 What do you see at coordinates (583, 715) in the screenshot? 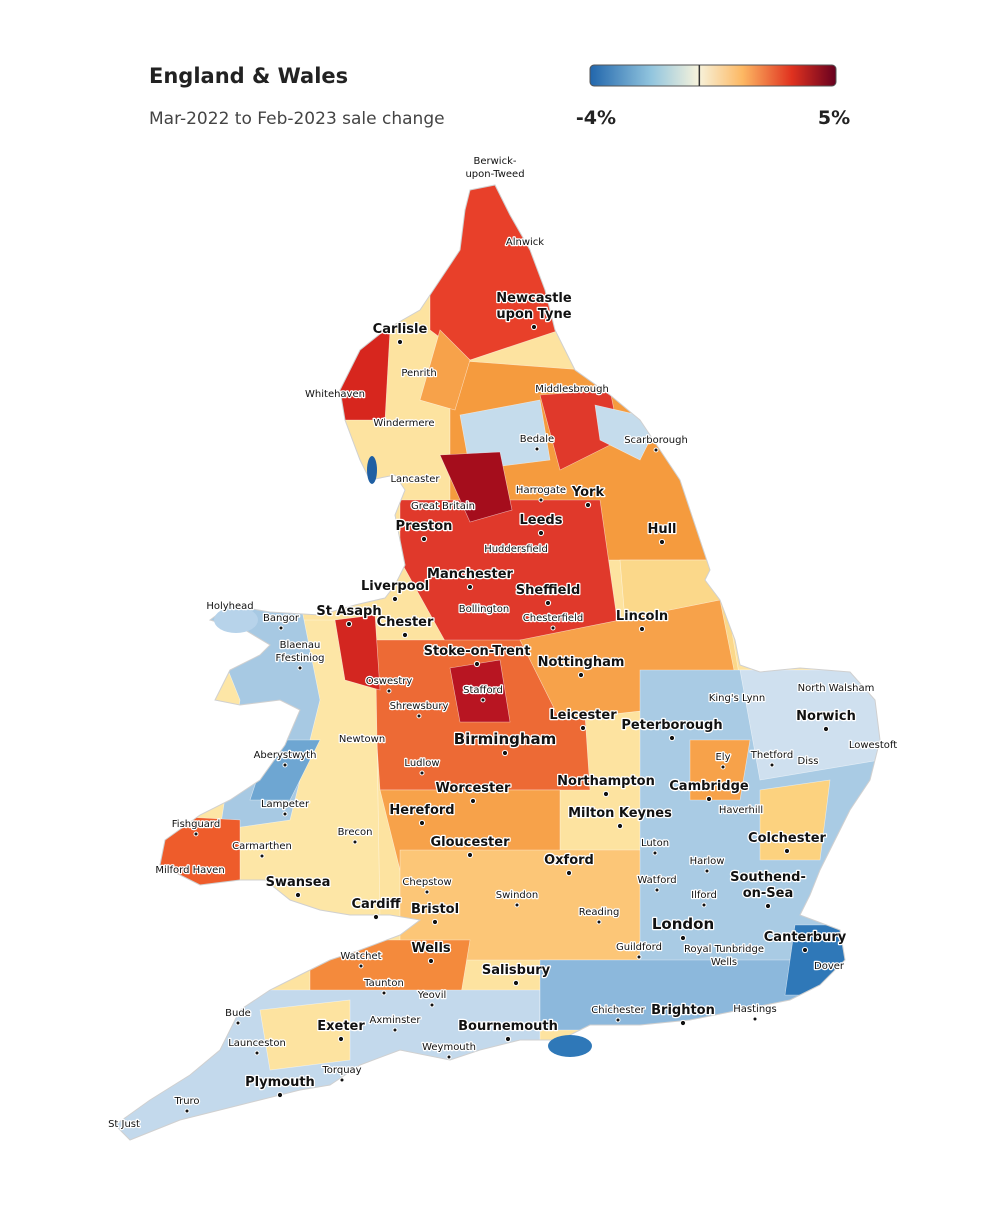
I see `place-label: Leicester` at bounding box center [583, 715].